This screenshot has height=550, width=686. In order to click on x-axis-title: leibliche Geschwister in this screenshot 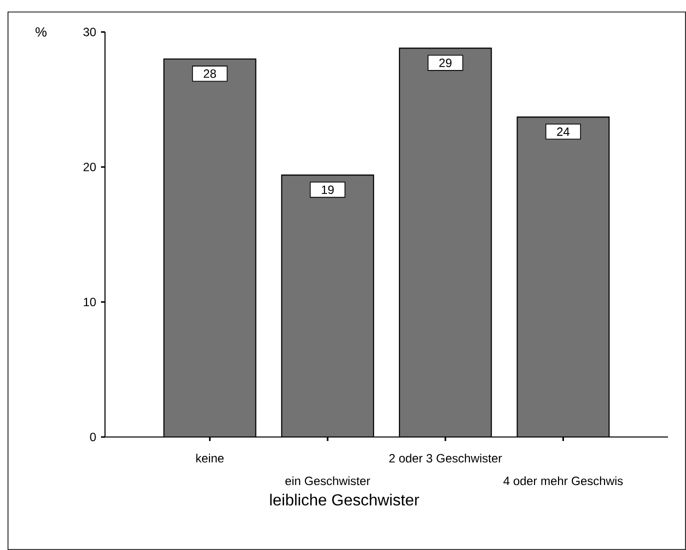, I will do `click(345, 500)`.